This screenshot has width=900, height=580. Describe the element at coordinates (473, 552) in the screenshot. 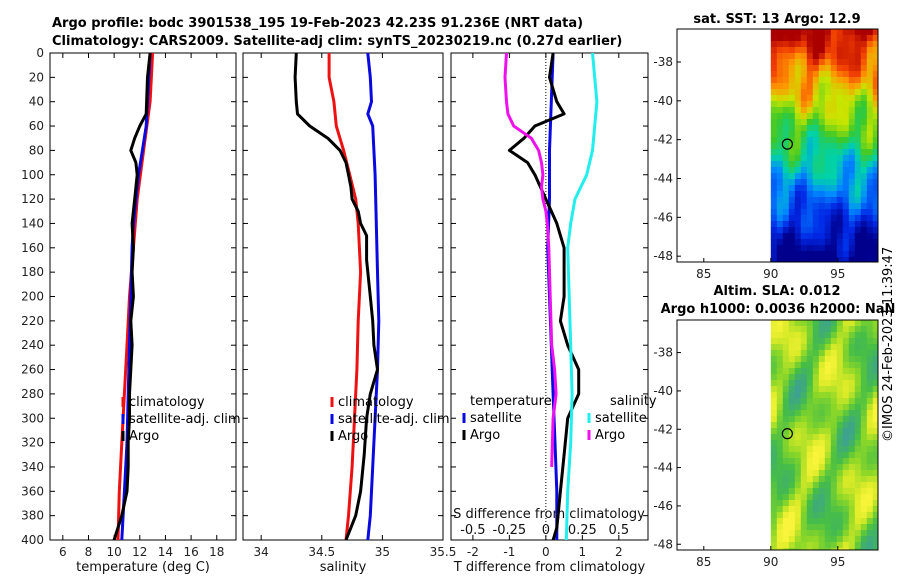

I see `difference-xtick-label: -2` at that location.